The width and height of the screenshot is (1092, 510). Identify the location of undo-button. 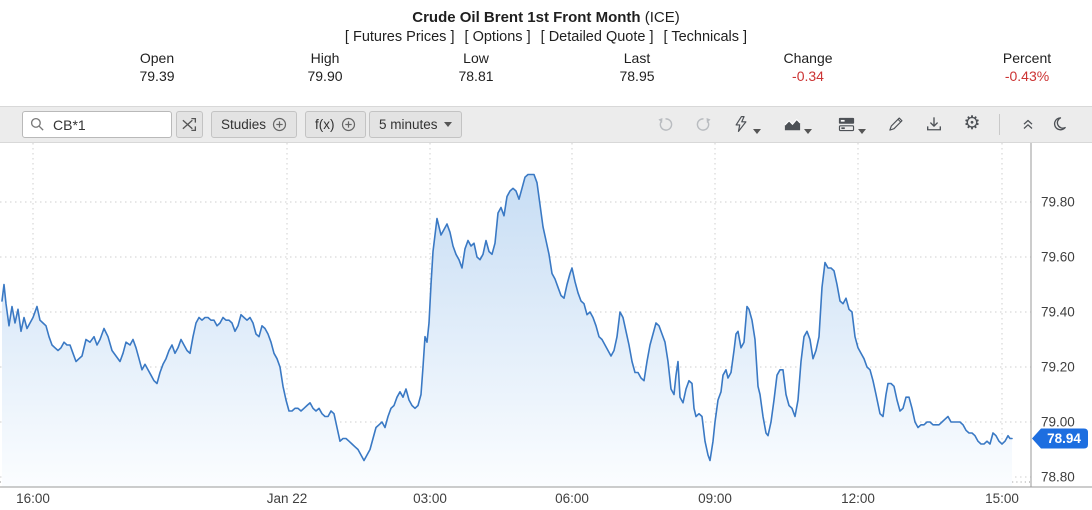
(665, 124).